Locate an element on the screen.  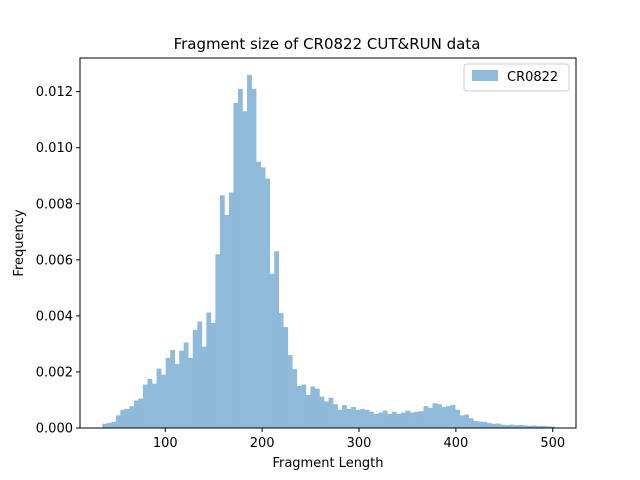
legend: CR0822 is located at coordinates (516, 77).